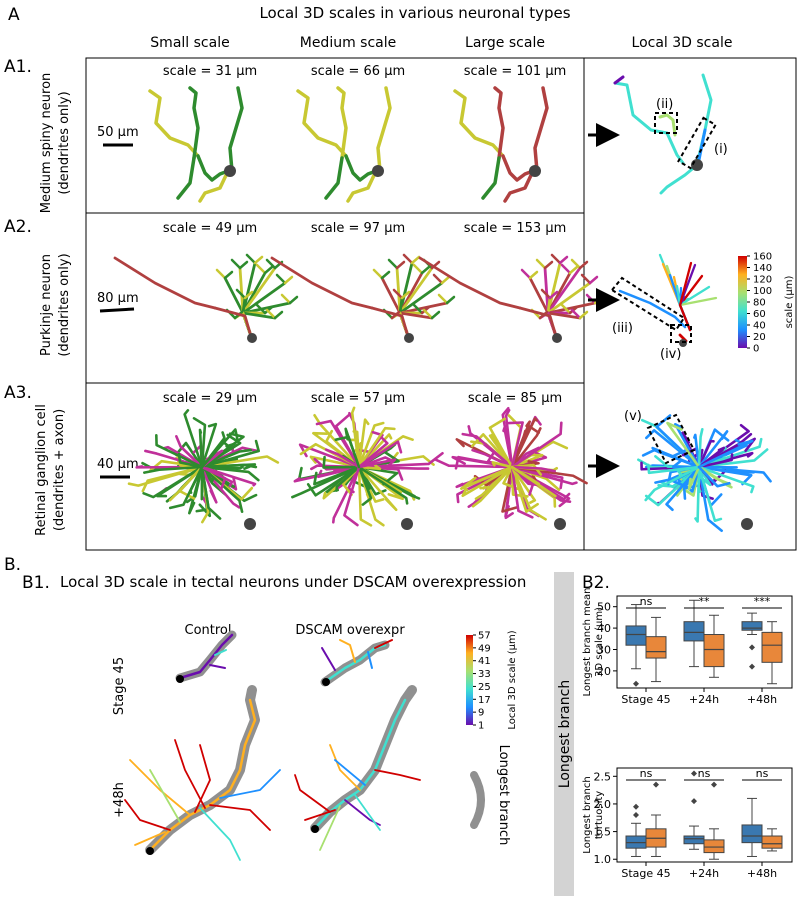 The width and height of the screenshot is (798, 904). What do you see at coordinates (646, 601) in the screenshot?
I see `scale-plot-significance-label: ns` at bounding box center [646, 601].